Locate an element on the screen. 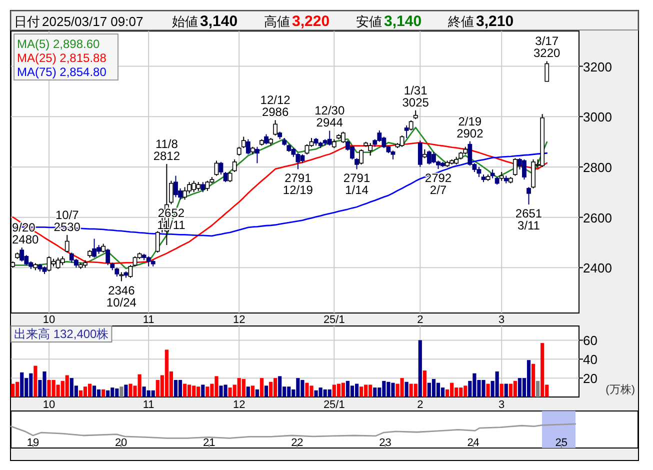  text: MA(25) 2,815.88 is located at coordinates (62, 58).